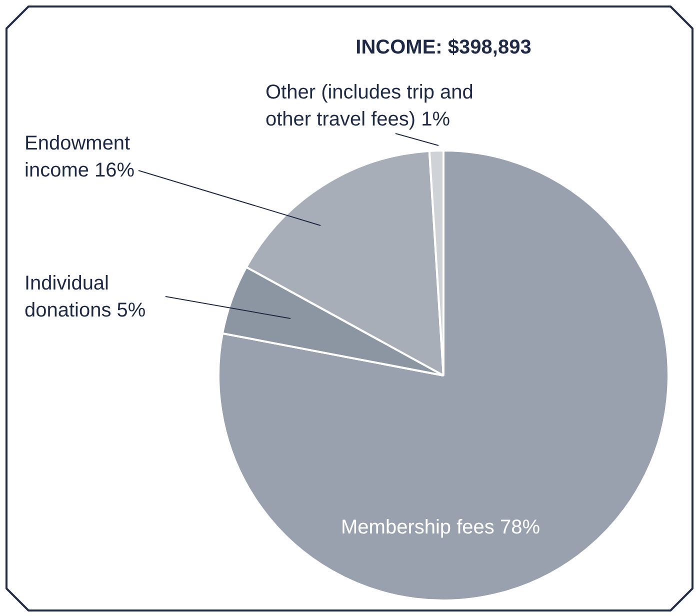 The height and width of the screenshot is (616, 698). What do you see at coordinates (370, 106) in the screenshot?
I see `slice-label: Other (includes trip and other travel fees) 1%` at bounding box center [370, 106].